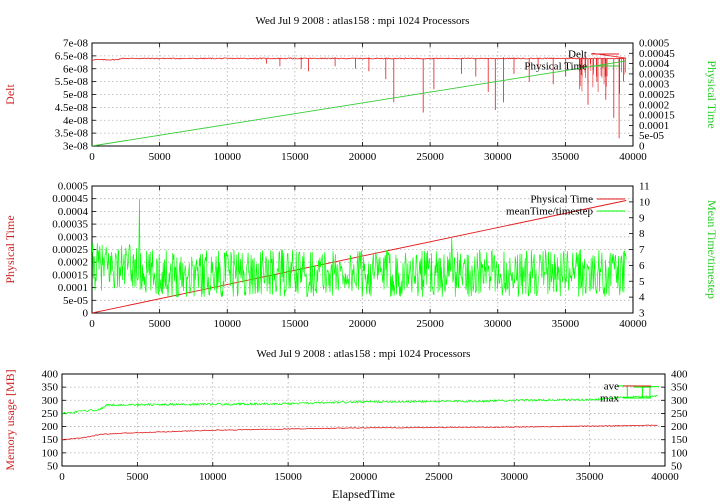  I want to click on legend-label: ave, so click(611, 387).